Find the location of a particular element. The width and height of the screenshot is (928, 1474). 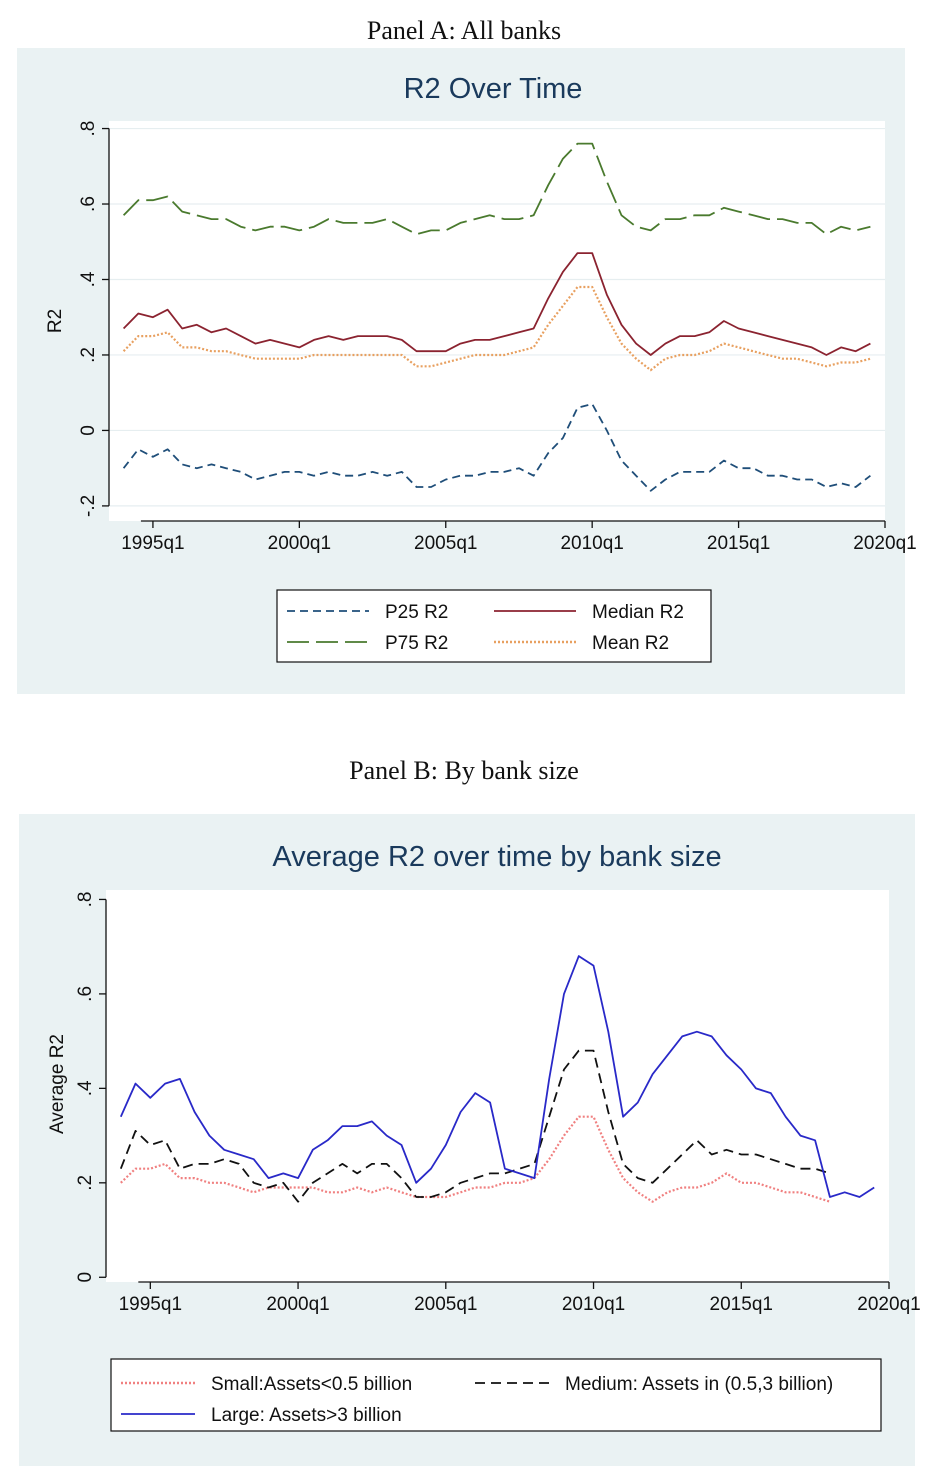

legend-label: P75 R2 is located at coordinates (416, 643).